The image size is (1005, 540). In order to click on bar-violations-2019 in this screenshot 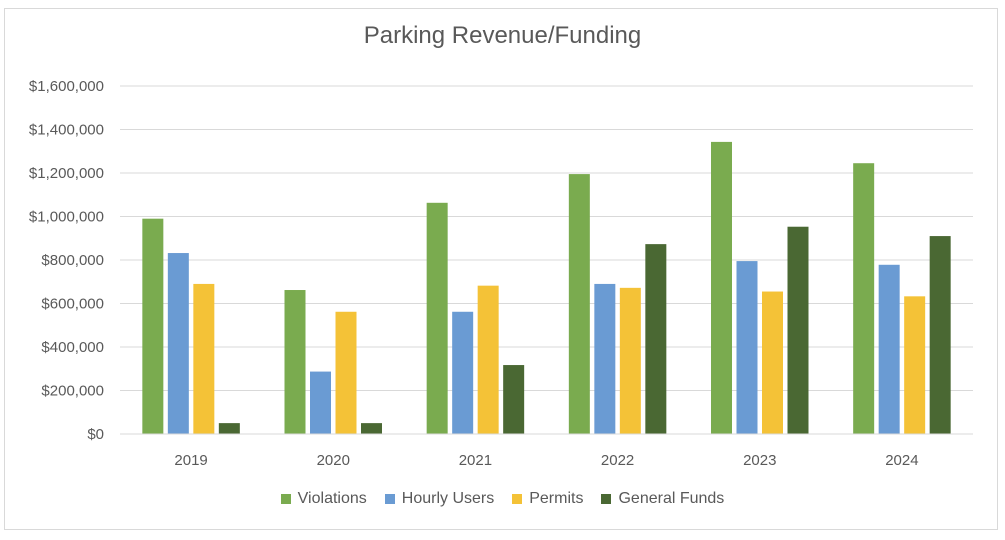, I will do `click(153, 326)`.